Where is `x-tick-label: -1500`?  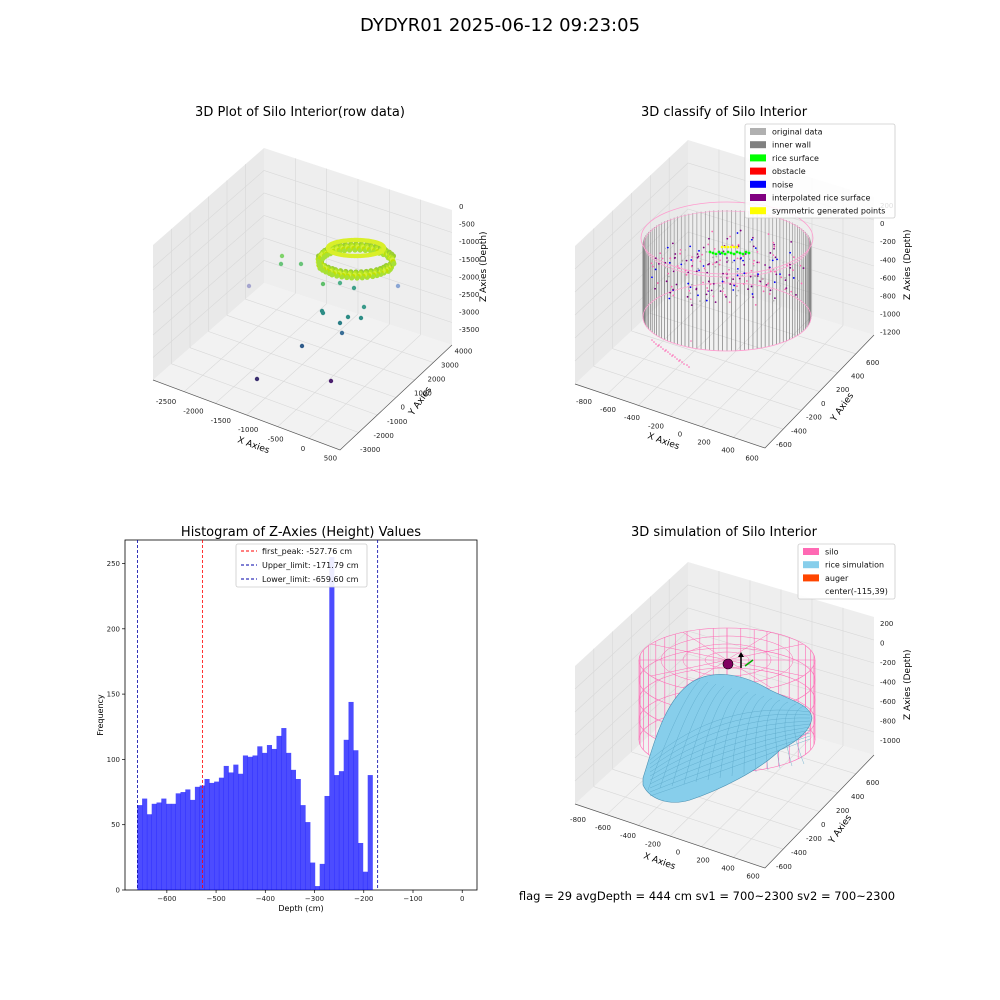 x-tick-label: -1500 is located at coordinates (221, 421).